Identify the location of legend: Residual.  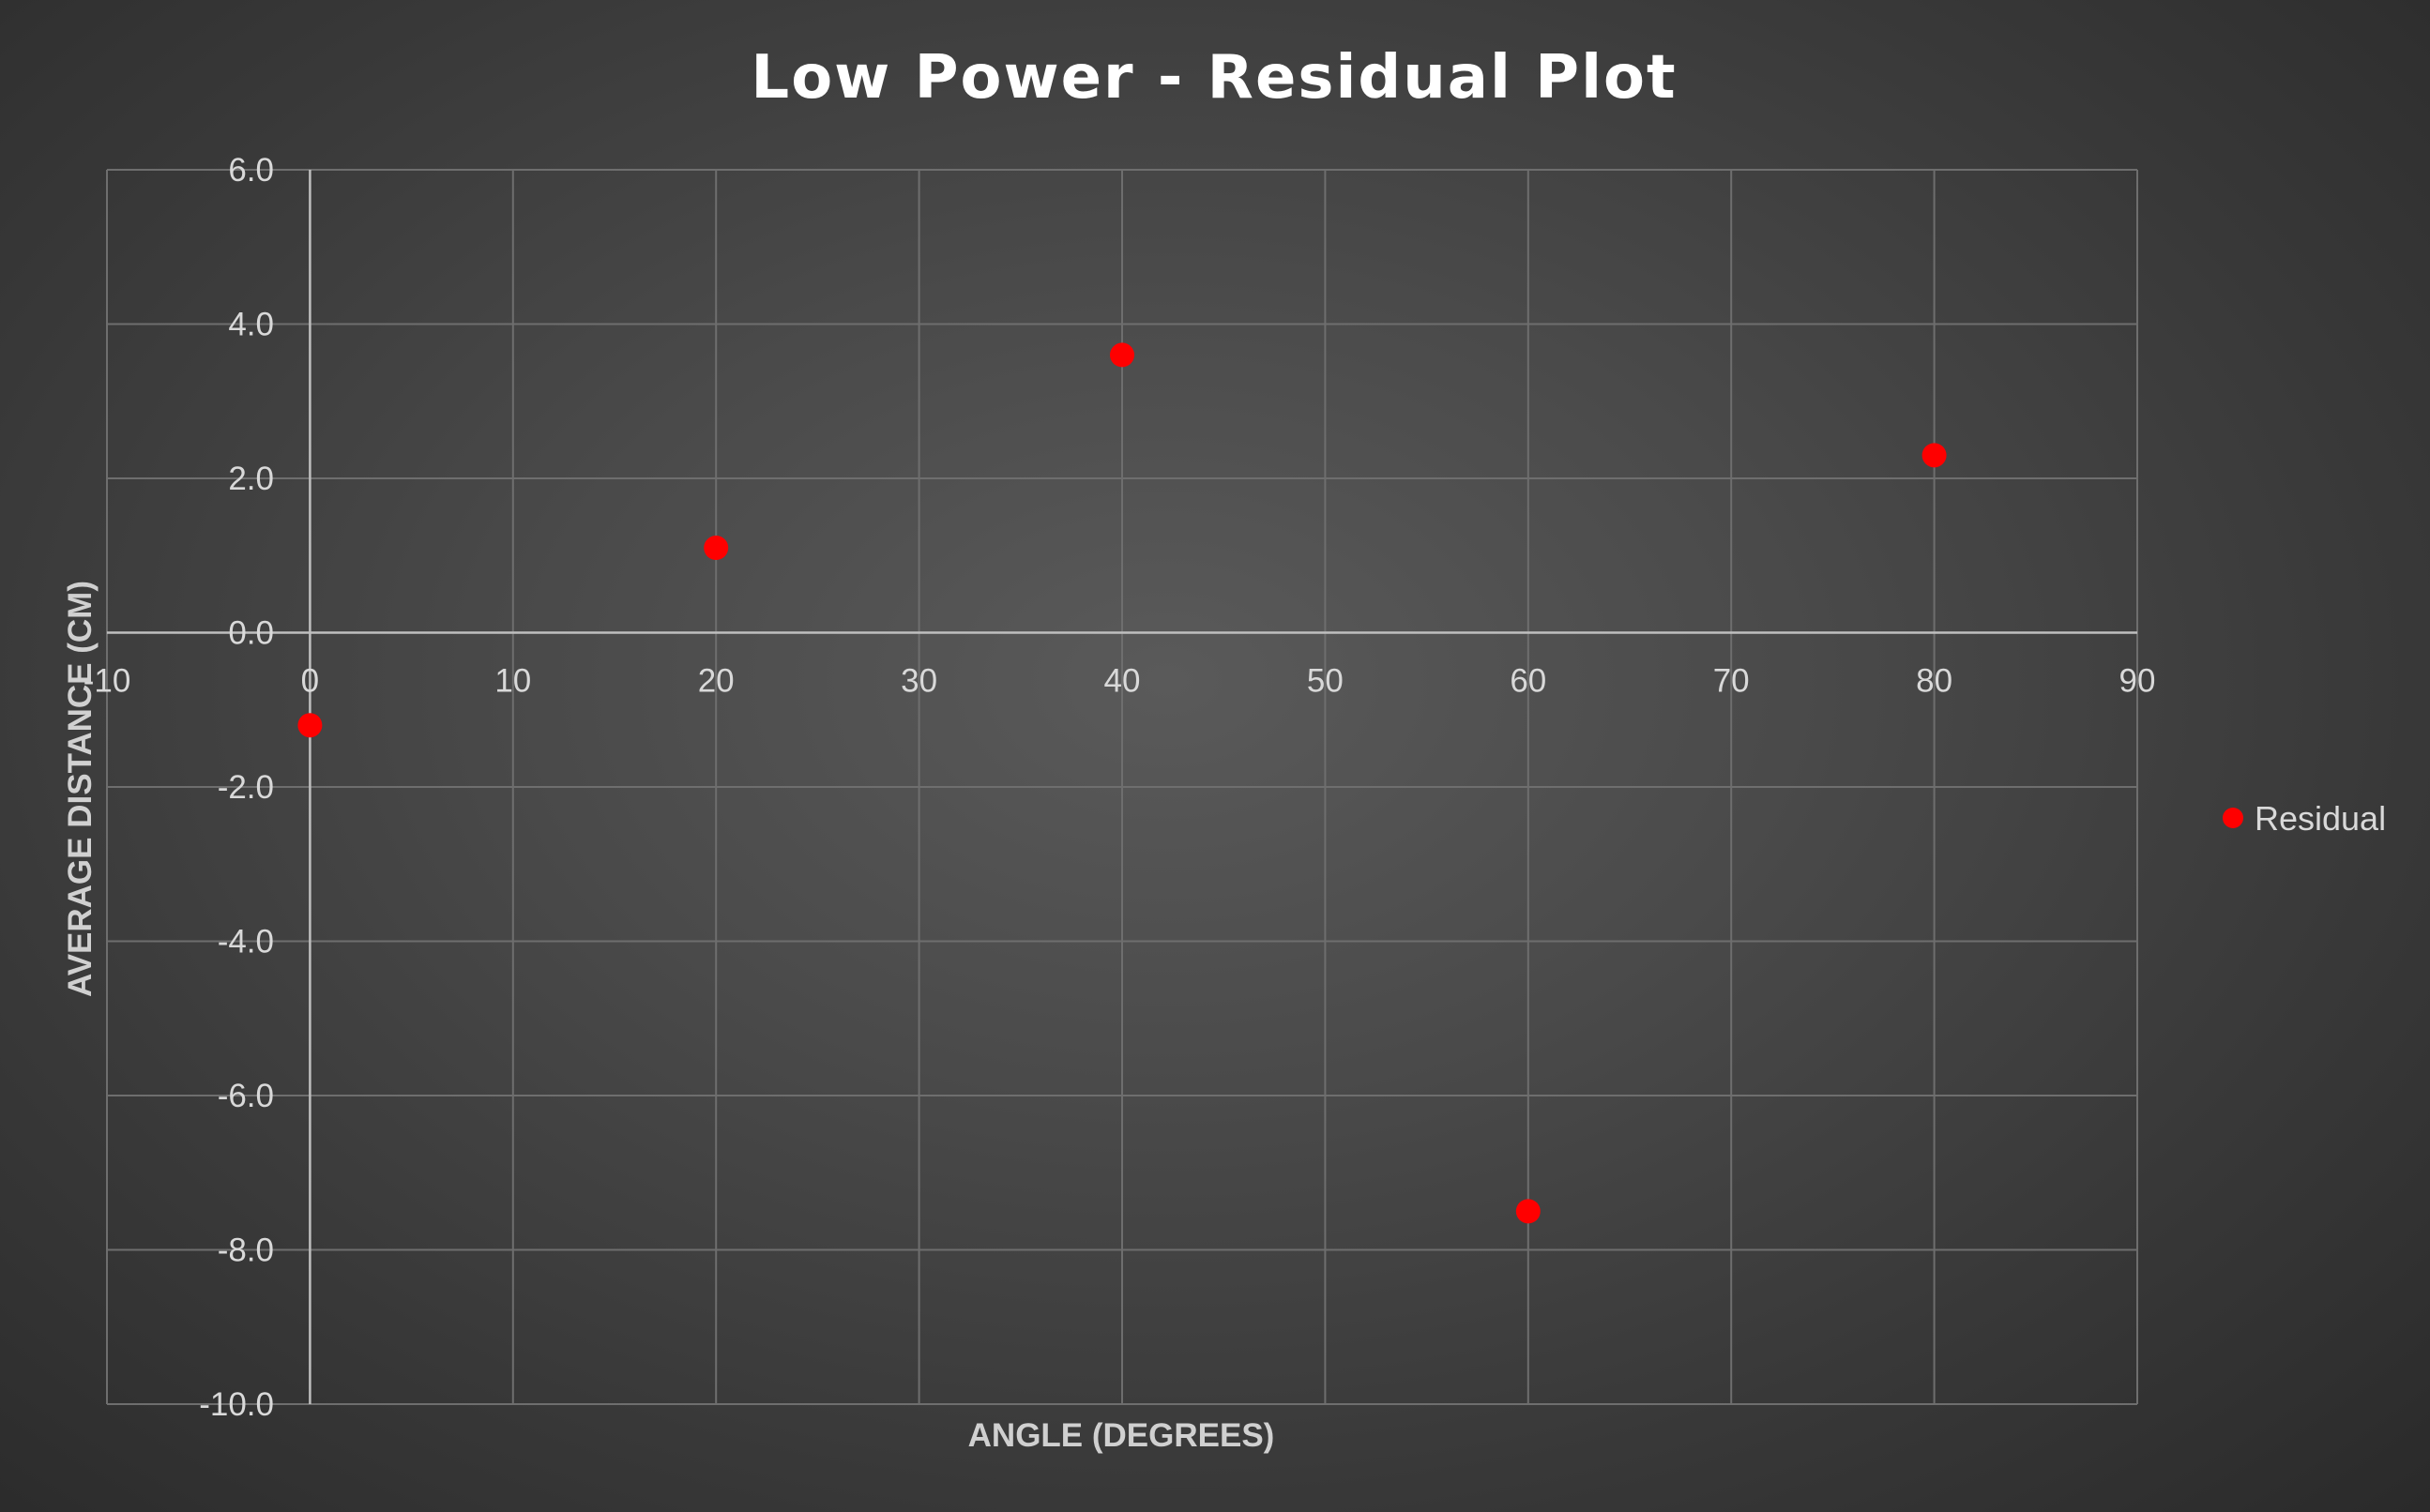
(2304, 818).